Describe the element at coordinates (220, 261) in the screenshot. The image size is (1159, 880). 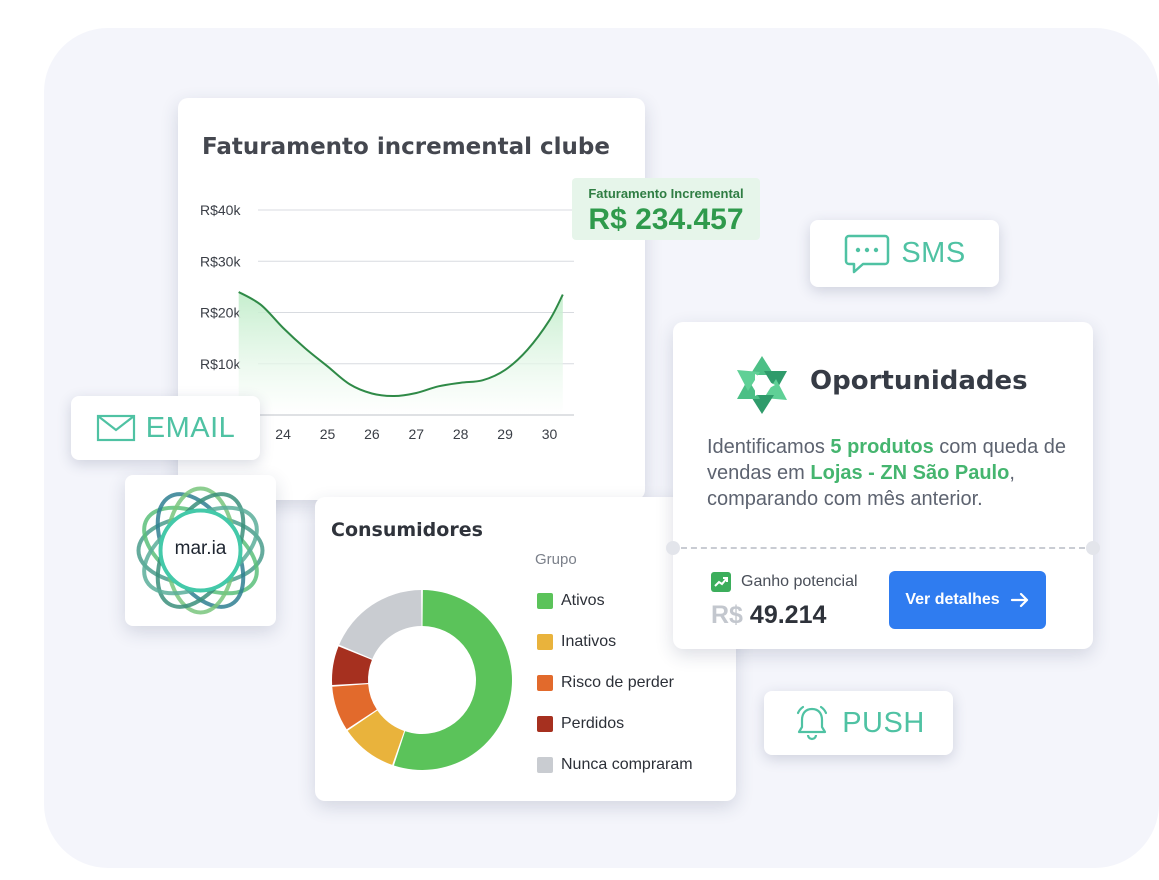
I see `y-tick-label: R$30k` at that location.